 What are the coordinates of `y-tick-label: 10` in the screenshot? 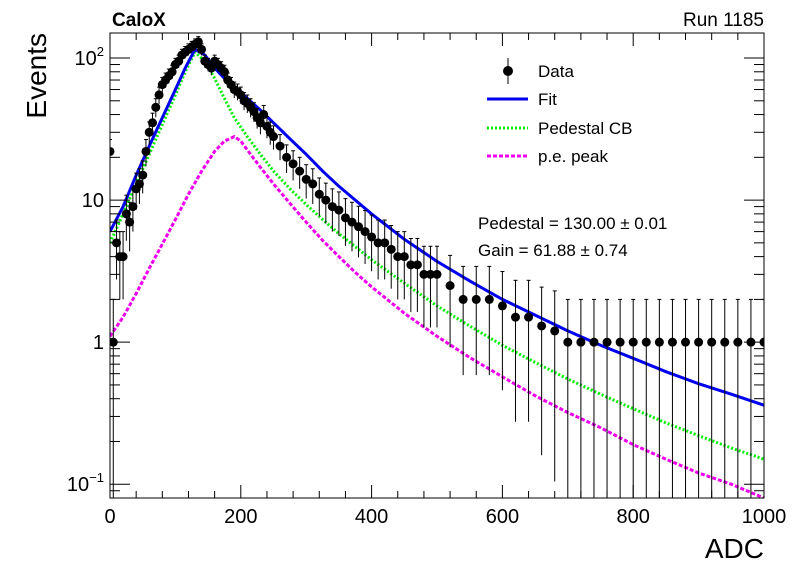 It's located at (93, 201).